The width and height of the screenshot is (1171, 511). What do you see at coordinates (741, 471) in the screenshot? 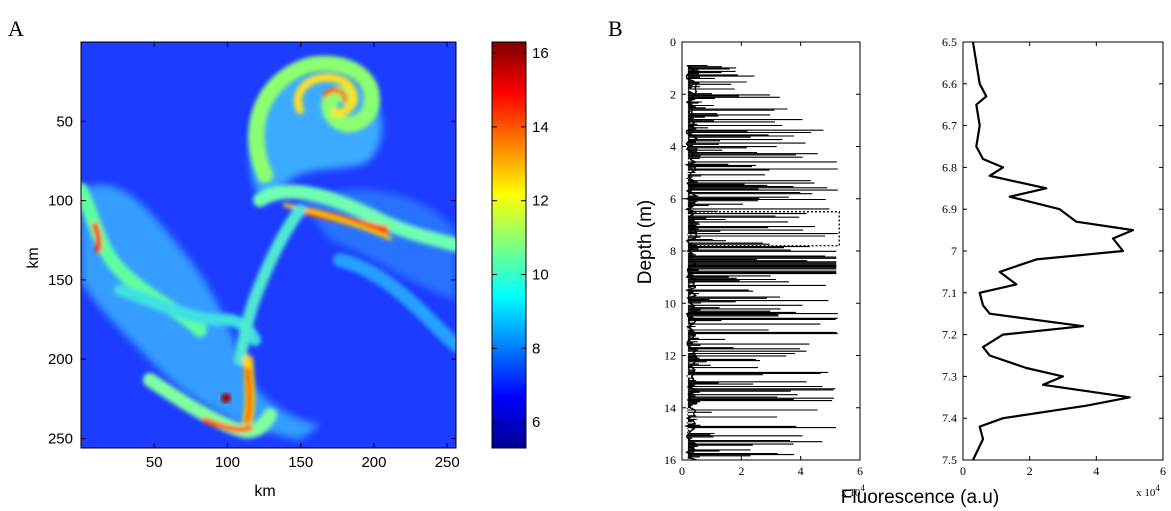
I see `profile-full-xtick-label: 2` at bounding box center [741, 471].